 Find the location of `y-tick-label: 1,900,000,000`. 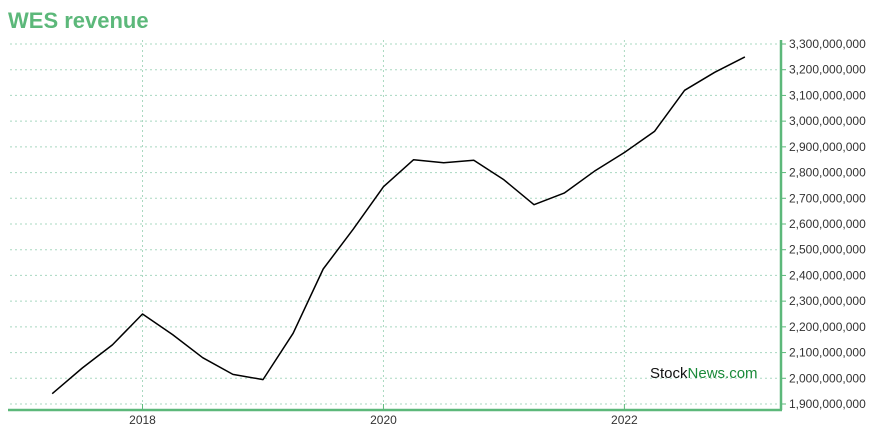

y-tick-label: 1,900,000,000 is located at coordinates (827, 404).